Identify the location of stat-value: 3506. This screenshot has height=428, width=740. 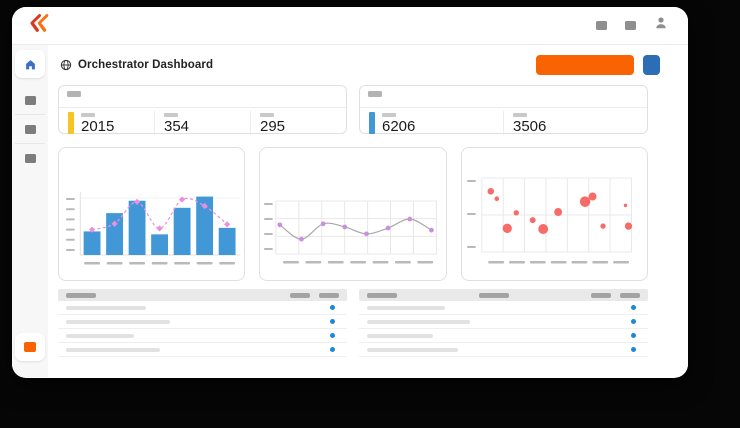
(530, 126).